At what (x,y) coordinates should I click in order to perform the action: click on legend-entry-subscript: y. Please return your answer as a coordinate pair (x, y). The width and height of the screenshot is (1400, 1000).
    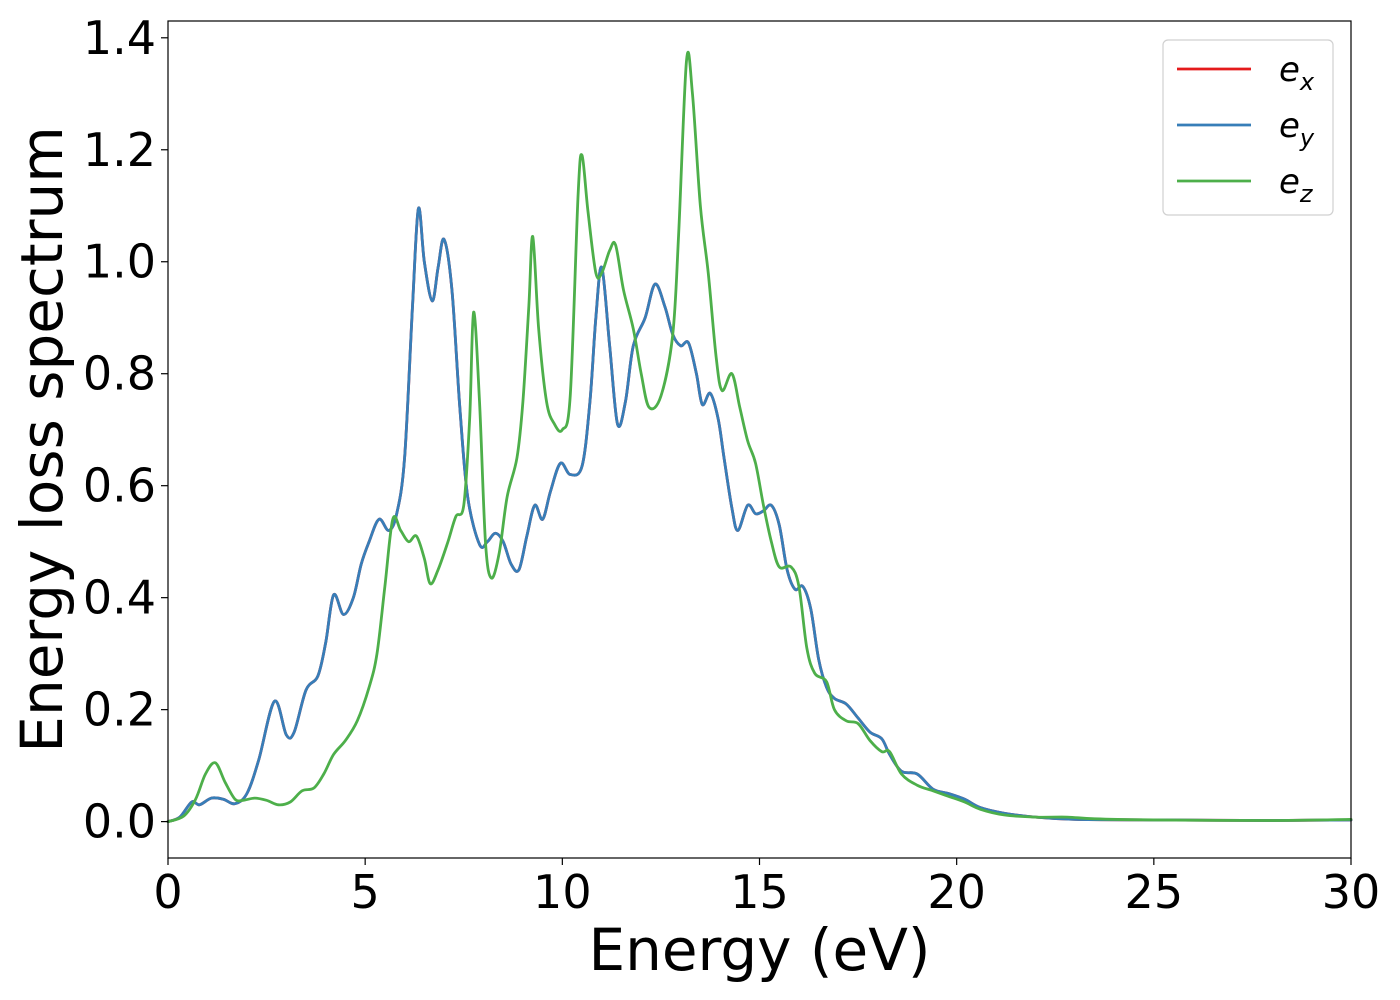
    Looking at the image, I should click on (1307, 138).